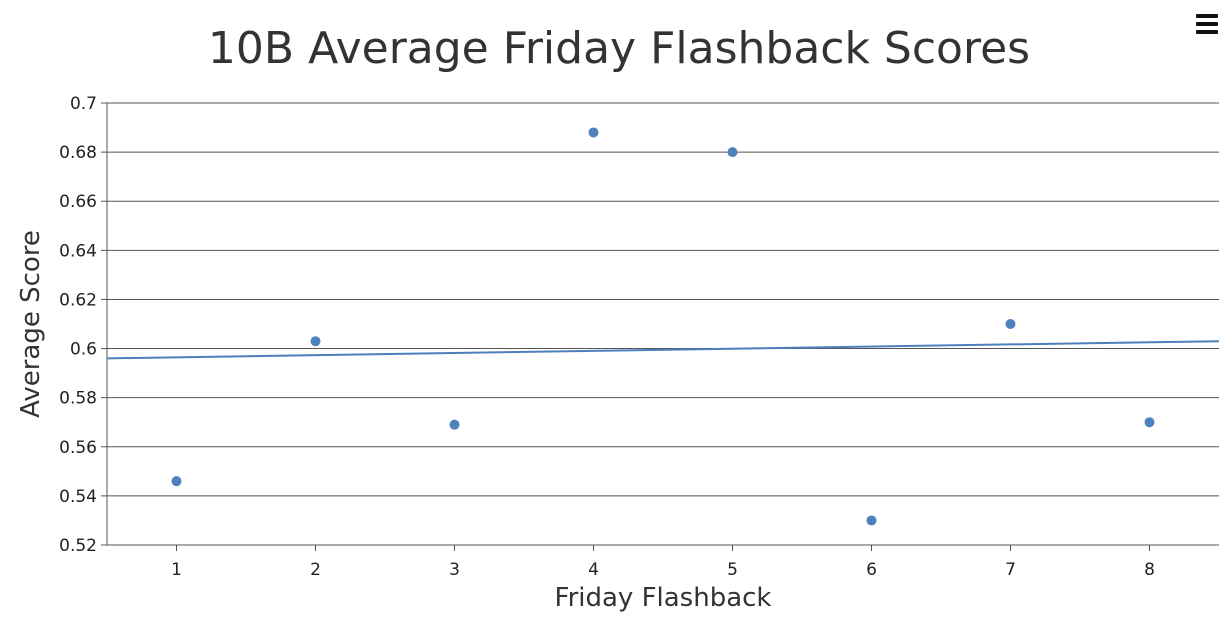  What do you see at coordinates (78, 251) in the screenshot?
I see `y-tick-label: 0.64` at bounding box center [78, 251].